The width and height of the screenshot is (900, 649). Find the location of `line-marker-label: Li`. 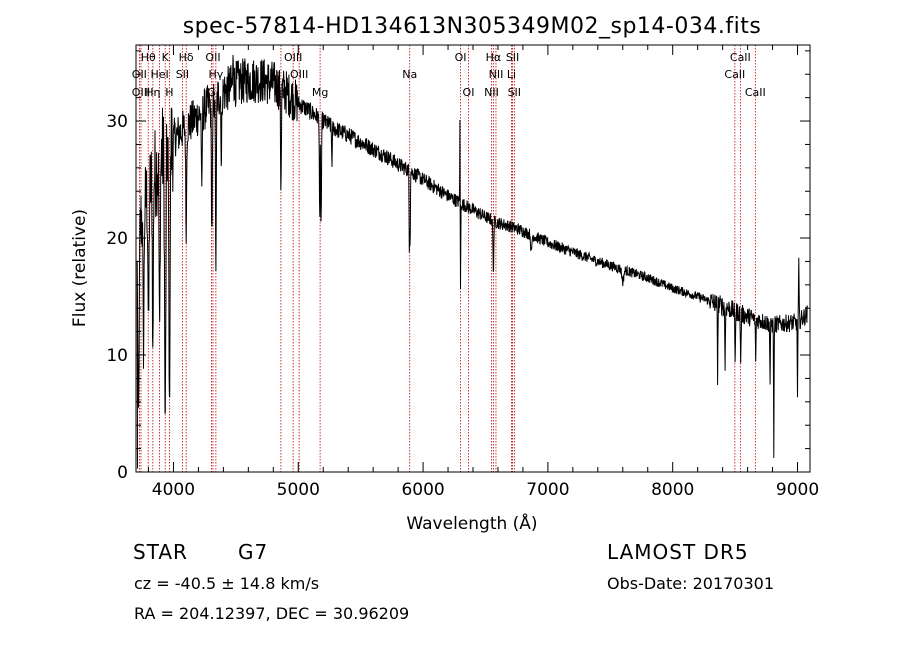

line-marker-label: Li is located at coordinates (511, 74).